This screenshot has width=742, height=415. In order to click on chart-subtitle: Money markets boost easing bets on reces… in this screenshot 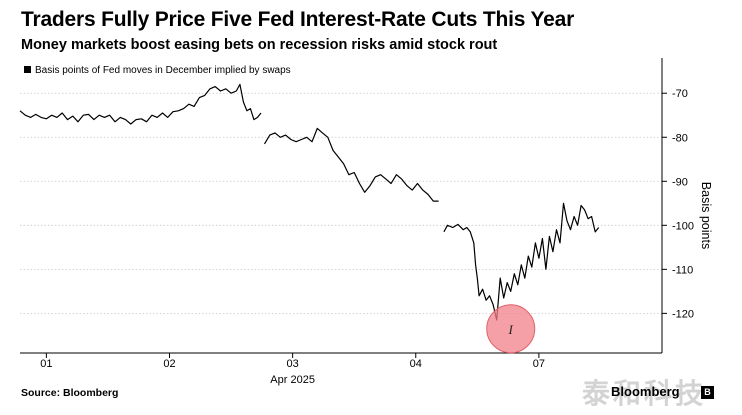, I will do `click(259, 45)`.